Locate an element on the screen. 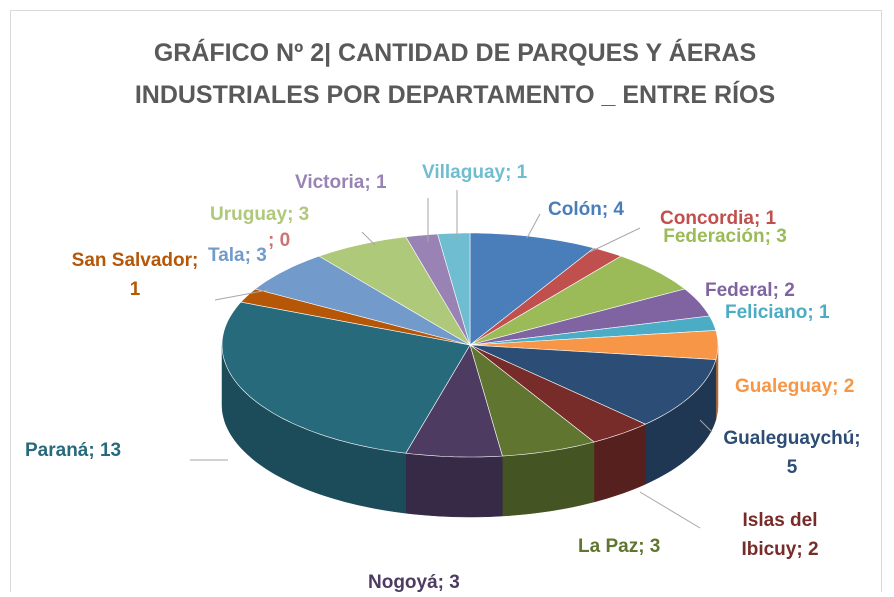 This screenshot has height=597, width=894. data-label: Federal; 2 is located at coordinates (750, 290).